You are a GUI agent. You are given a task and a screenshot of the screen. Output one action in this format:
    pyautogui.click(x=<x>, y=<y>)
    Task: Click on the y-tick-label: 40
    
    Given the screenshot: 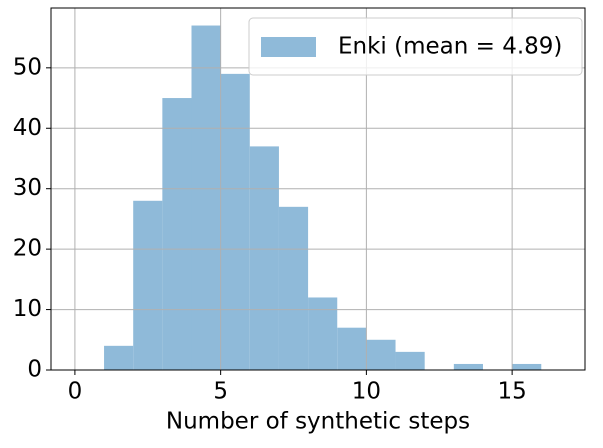 What is the action you would take?
    pyautogui.click(x=27, y=128)
    